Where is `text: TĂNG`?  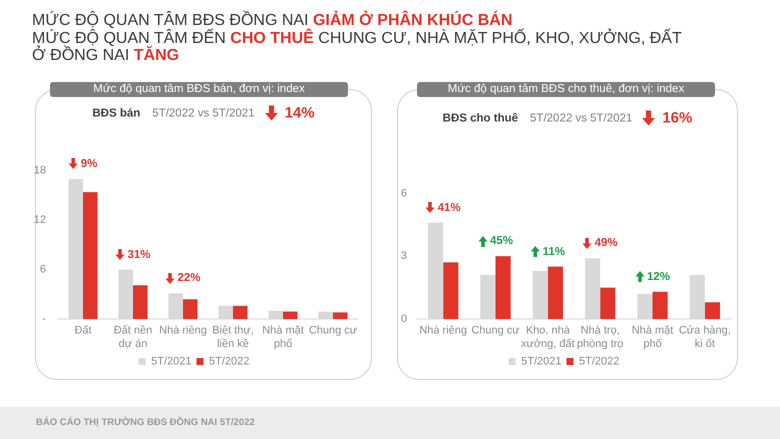
text: TĂNG is located at coordinates (157, 55).